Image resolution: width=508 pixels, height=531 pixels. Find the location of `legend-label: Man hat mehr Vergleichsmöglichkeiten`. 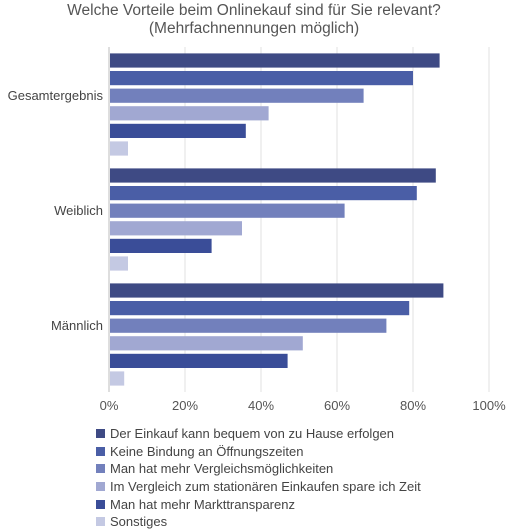

legend-label: Man hat mehr Vergleichsmöglichkeiten is located at coordinates (222, 469).